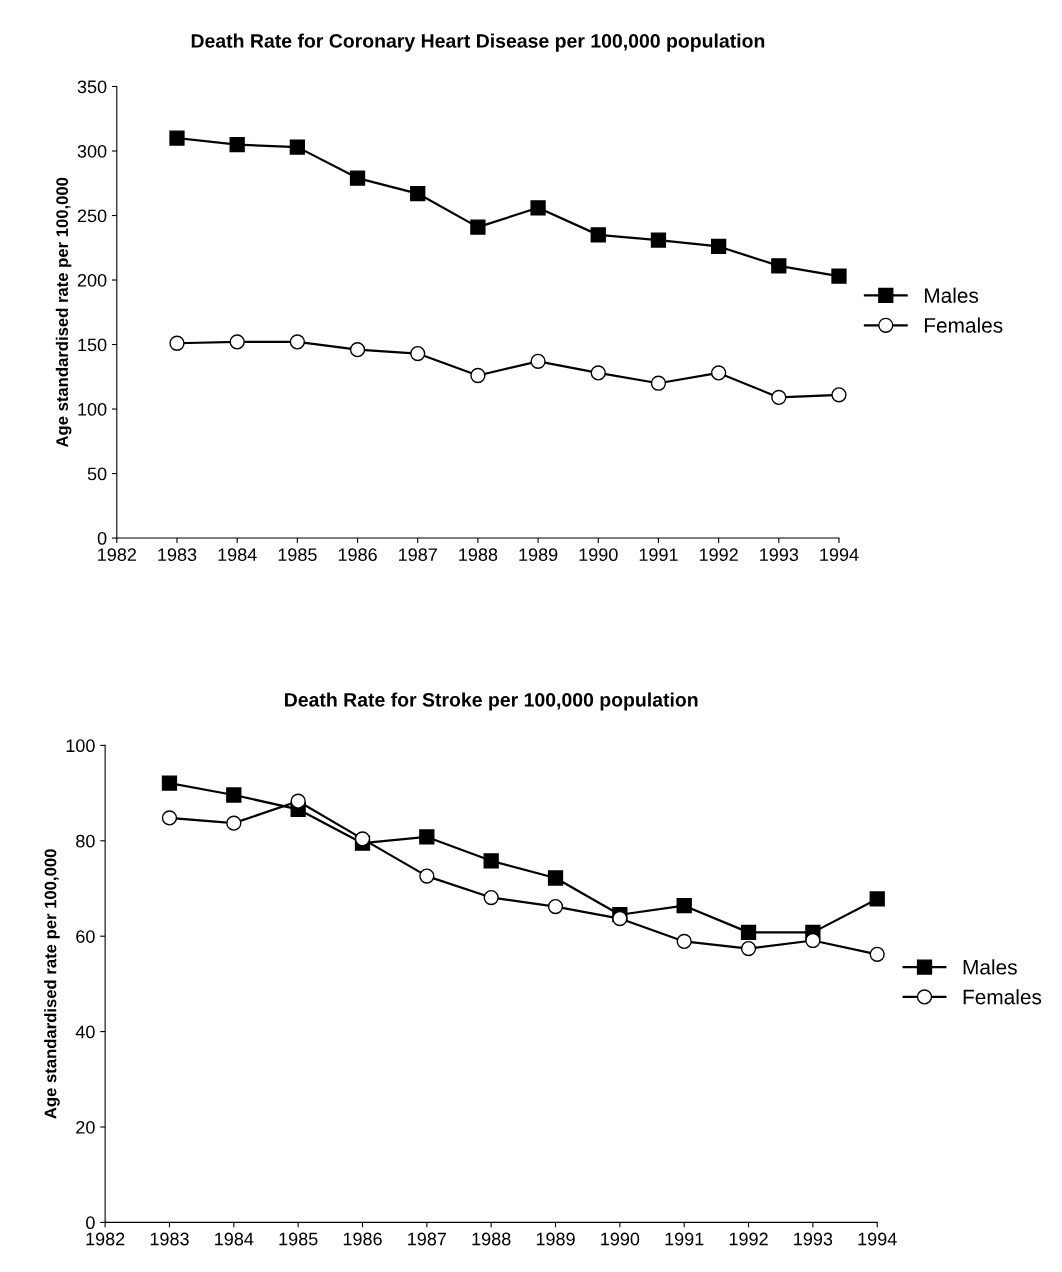 The width and height of the screenshot is (1062, 1272). What do you see at coordinates (92, 280) in the screenshot?
I see `y-tick-label: 200` at bounding box center [92, 280].